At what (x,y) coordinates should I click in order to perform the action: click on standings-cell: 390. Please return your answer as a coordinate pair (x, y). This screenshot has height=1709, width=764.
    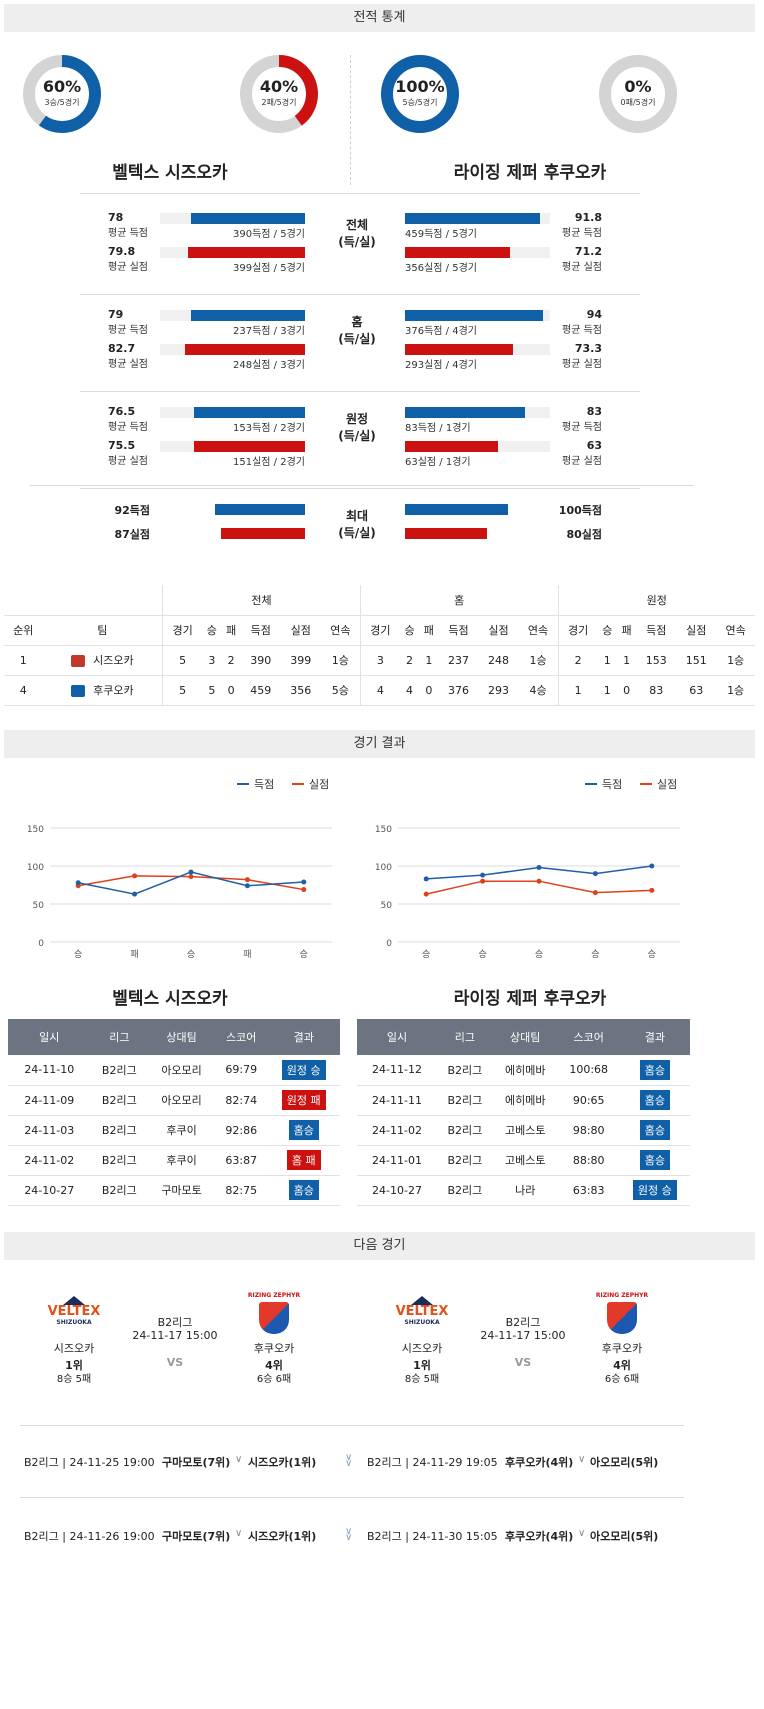
    Looking at the image, I should click on (261, 660).